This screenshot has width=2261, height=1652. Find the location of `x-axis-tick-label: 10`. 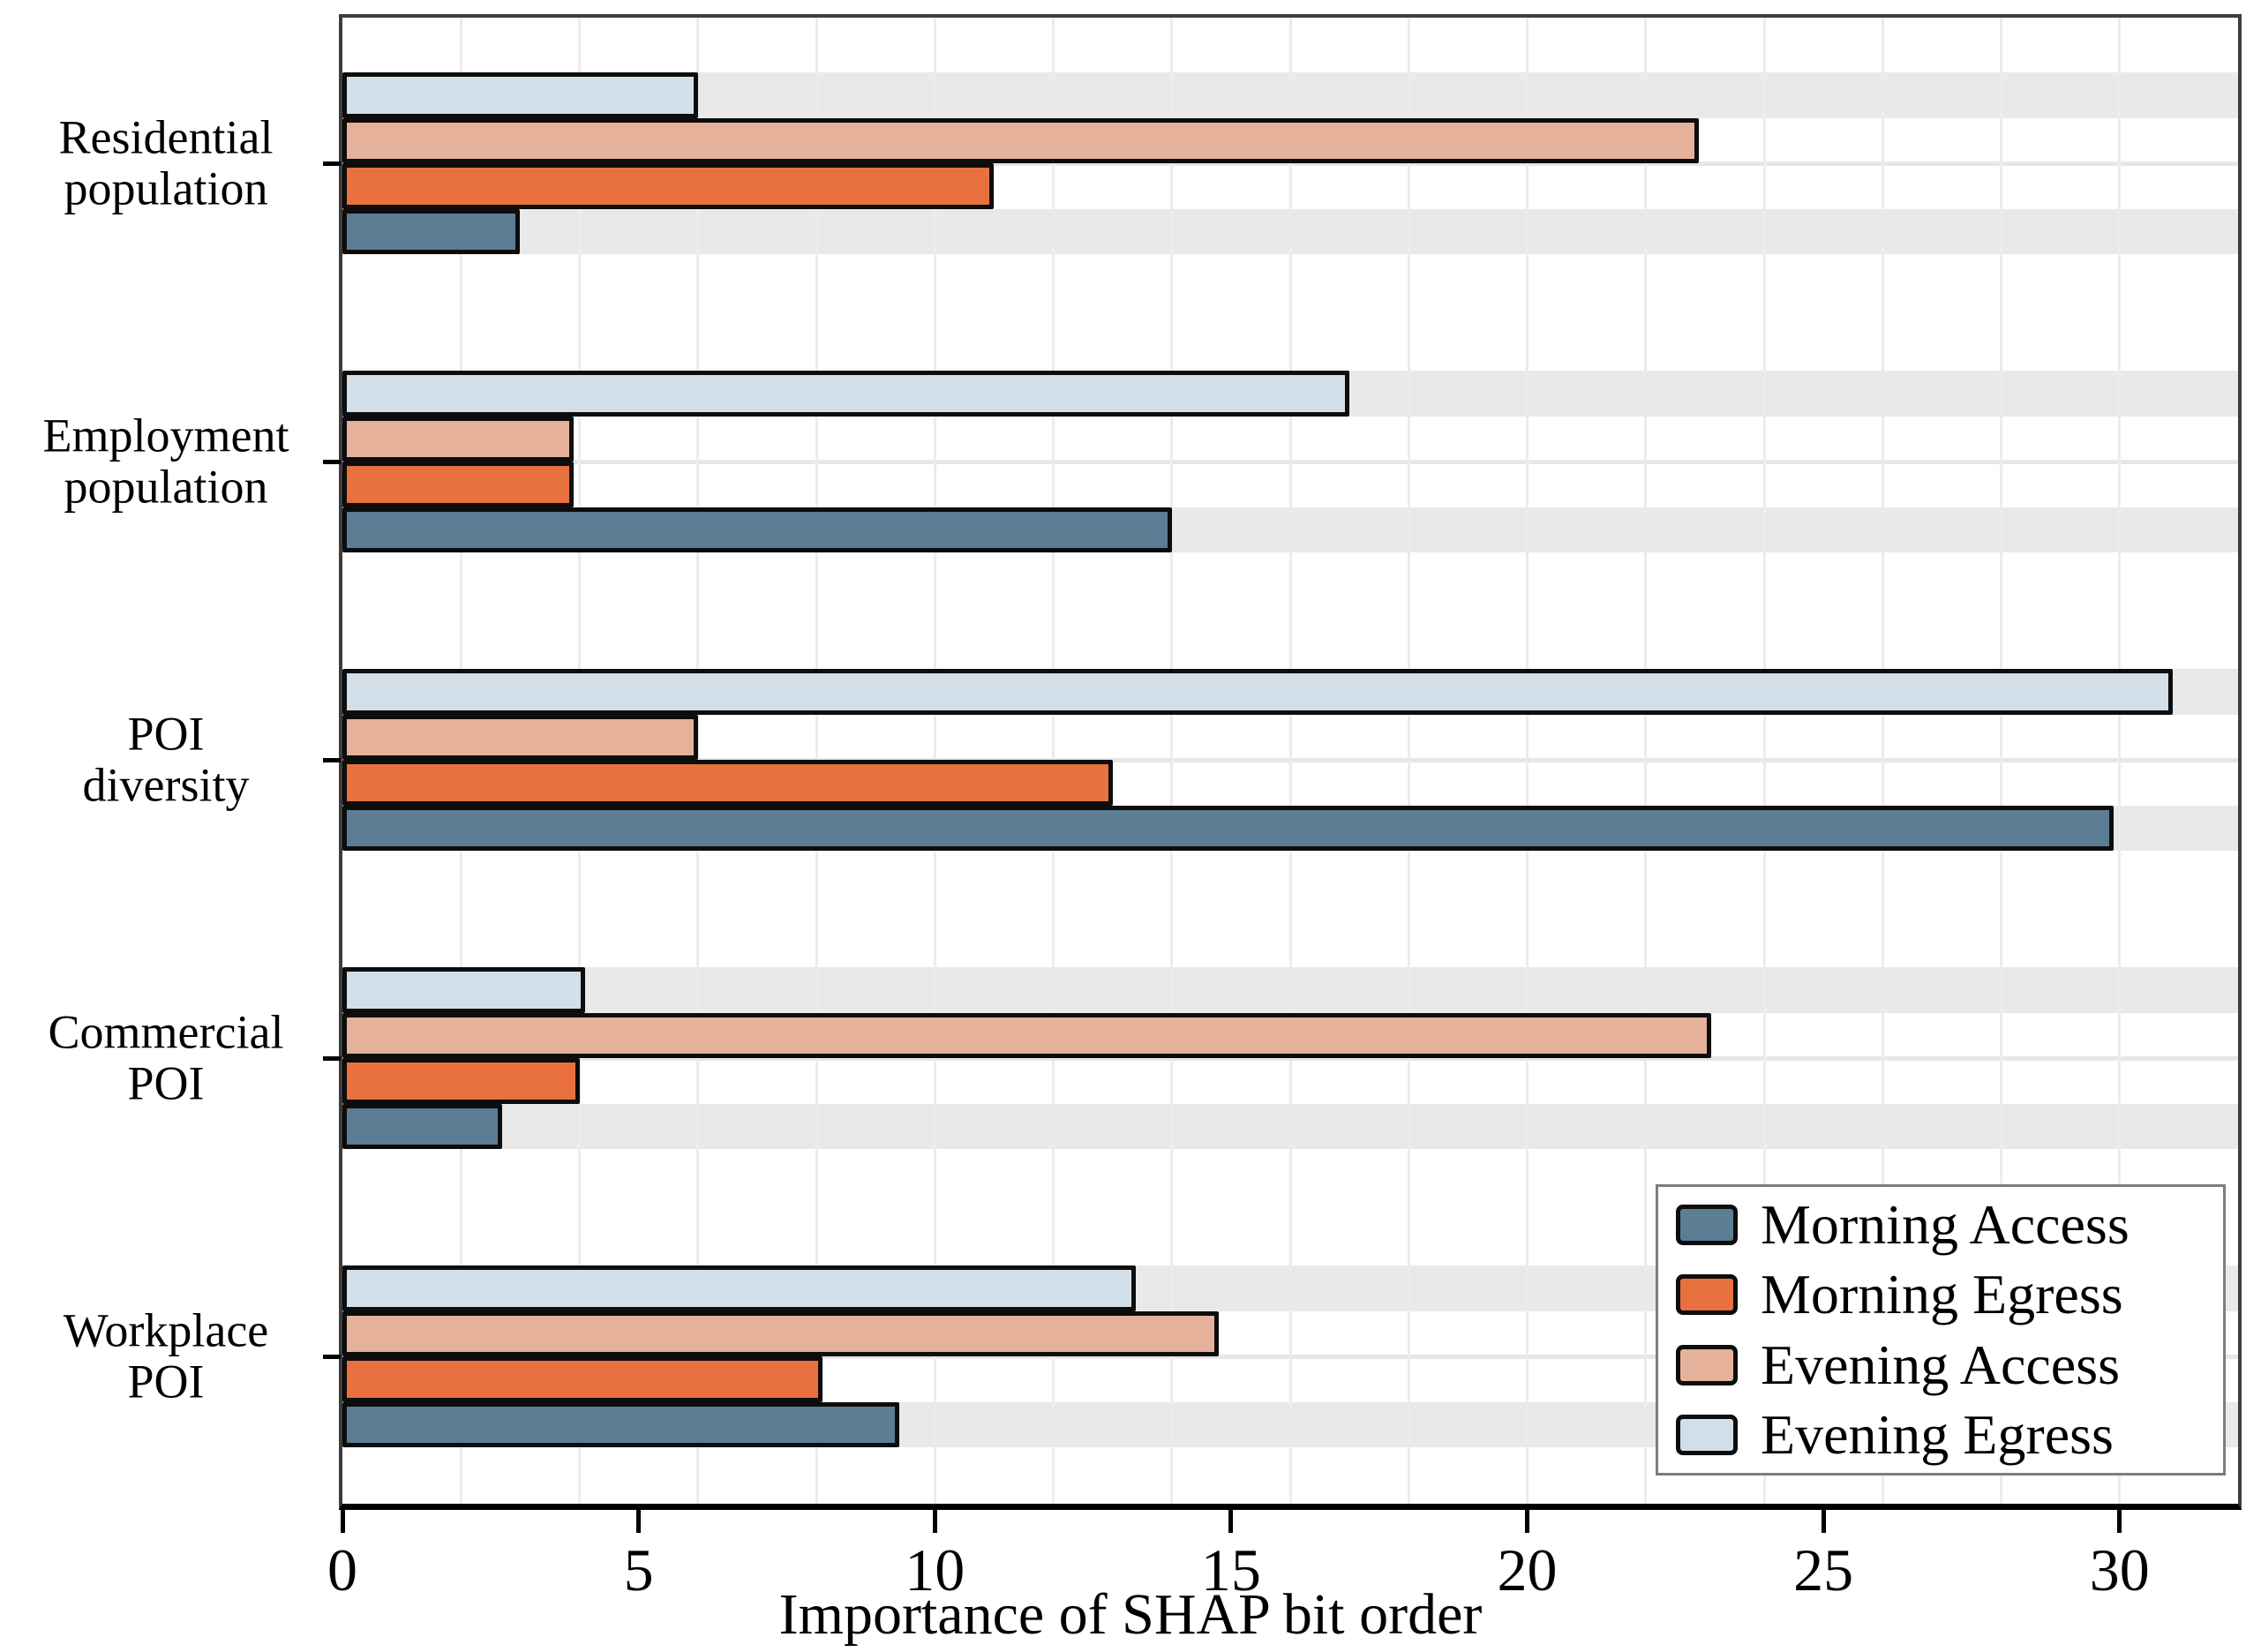

x-axis-tick-label: 10 is located at coordinates (935, 1570).